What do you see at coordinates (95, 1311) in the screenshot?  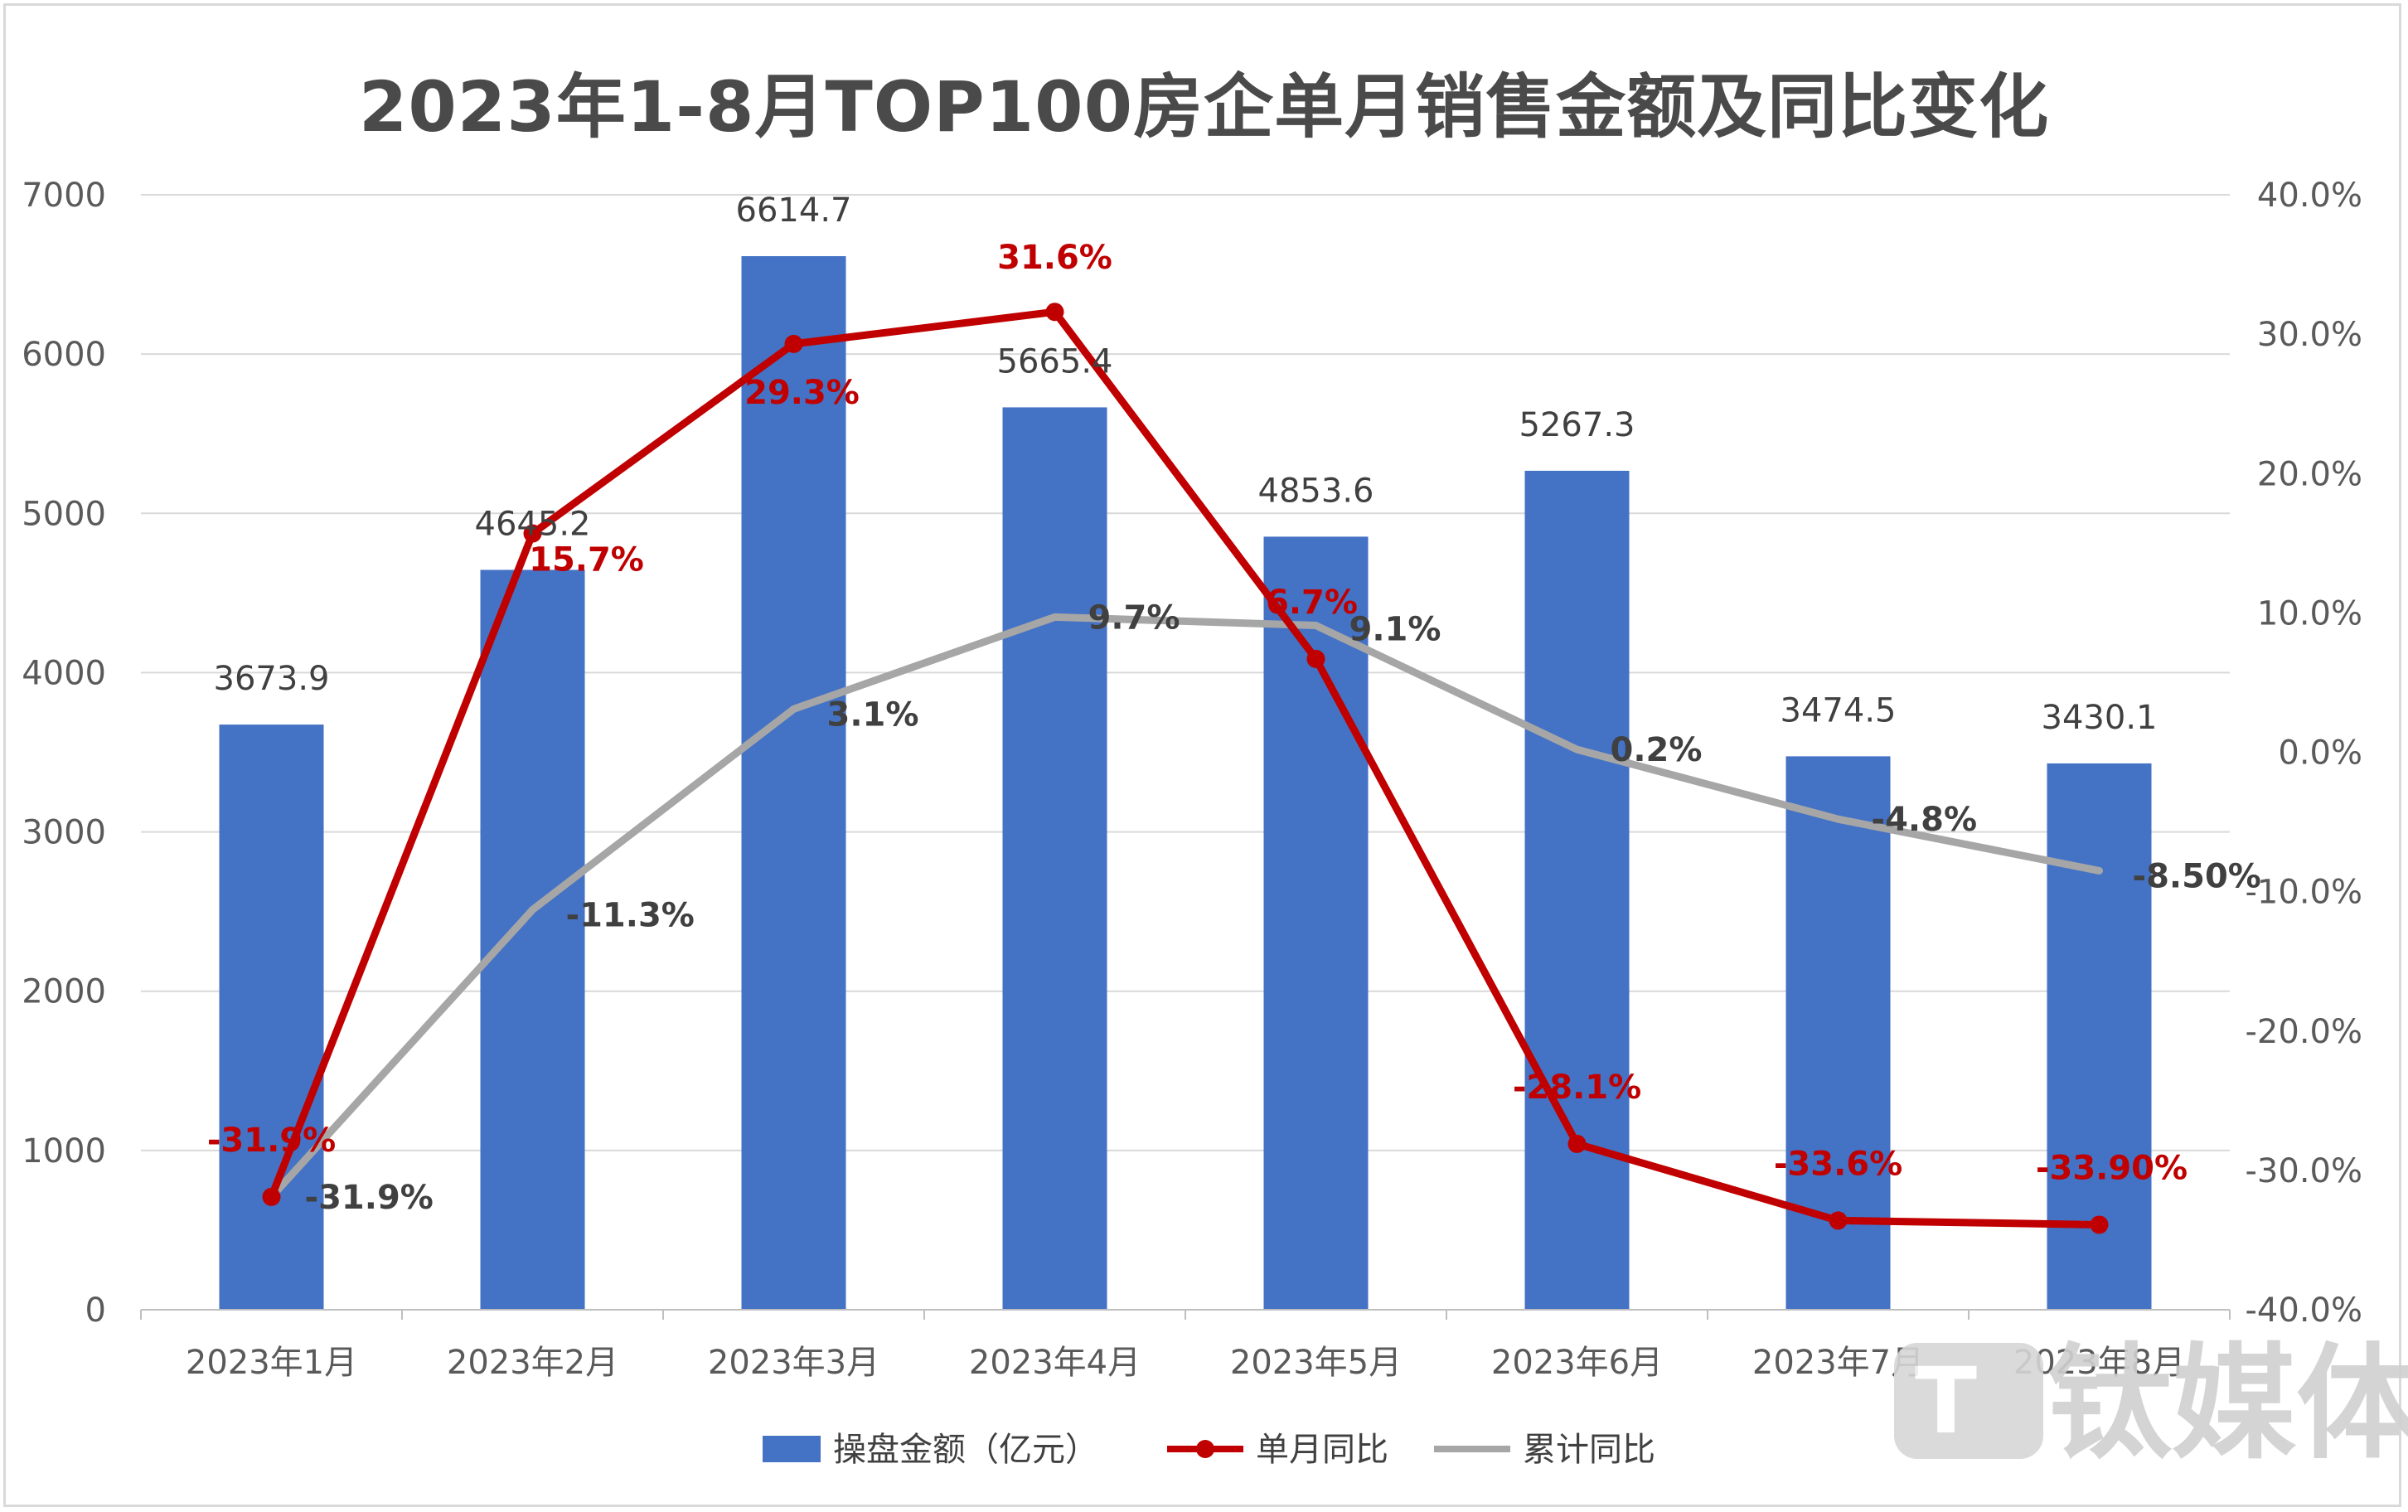 I see `left-axis-tick: 0` at bounding box center [95, 1311].